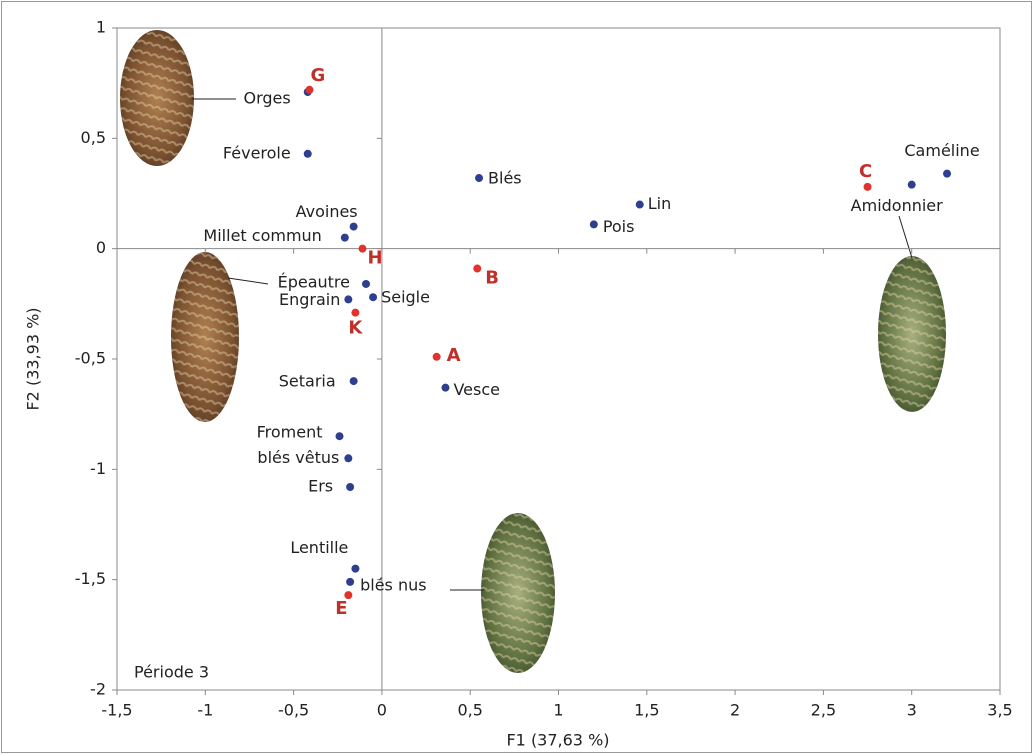 This screenshot has width=1033, height=754. Describe the element at coordinates (660, 203) in the screenshot. I see `point-label: Lin` at that location.